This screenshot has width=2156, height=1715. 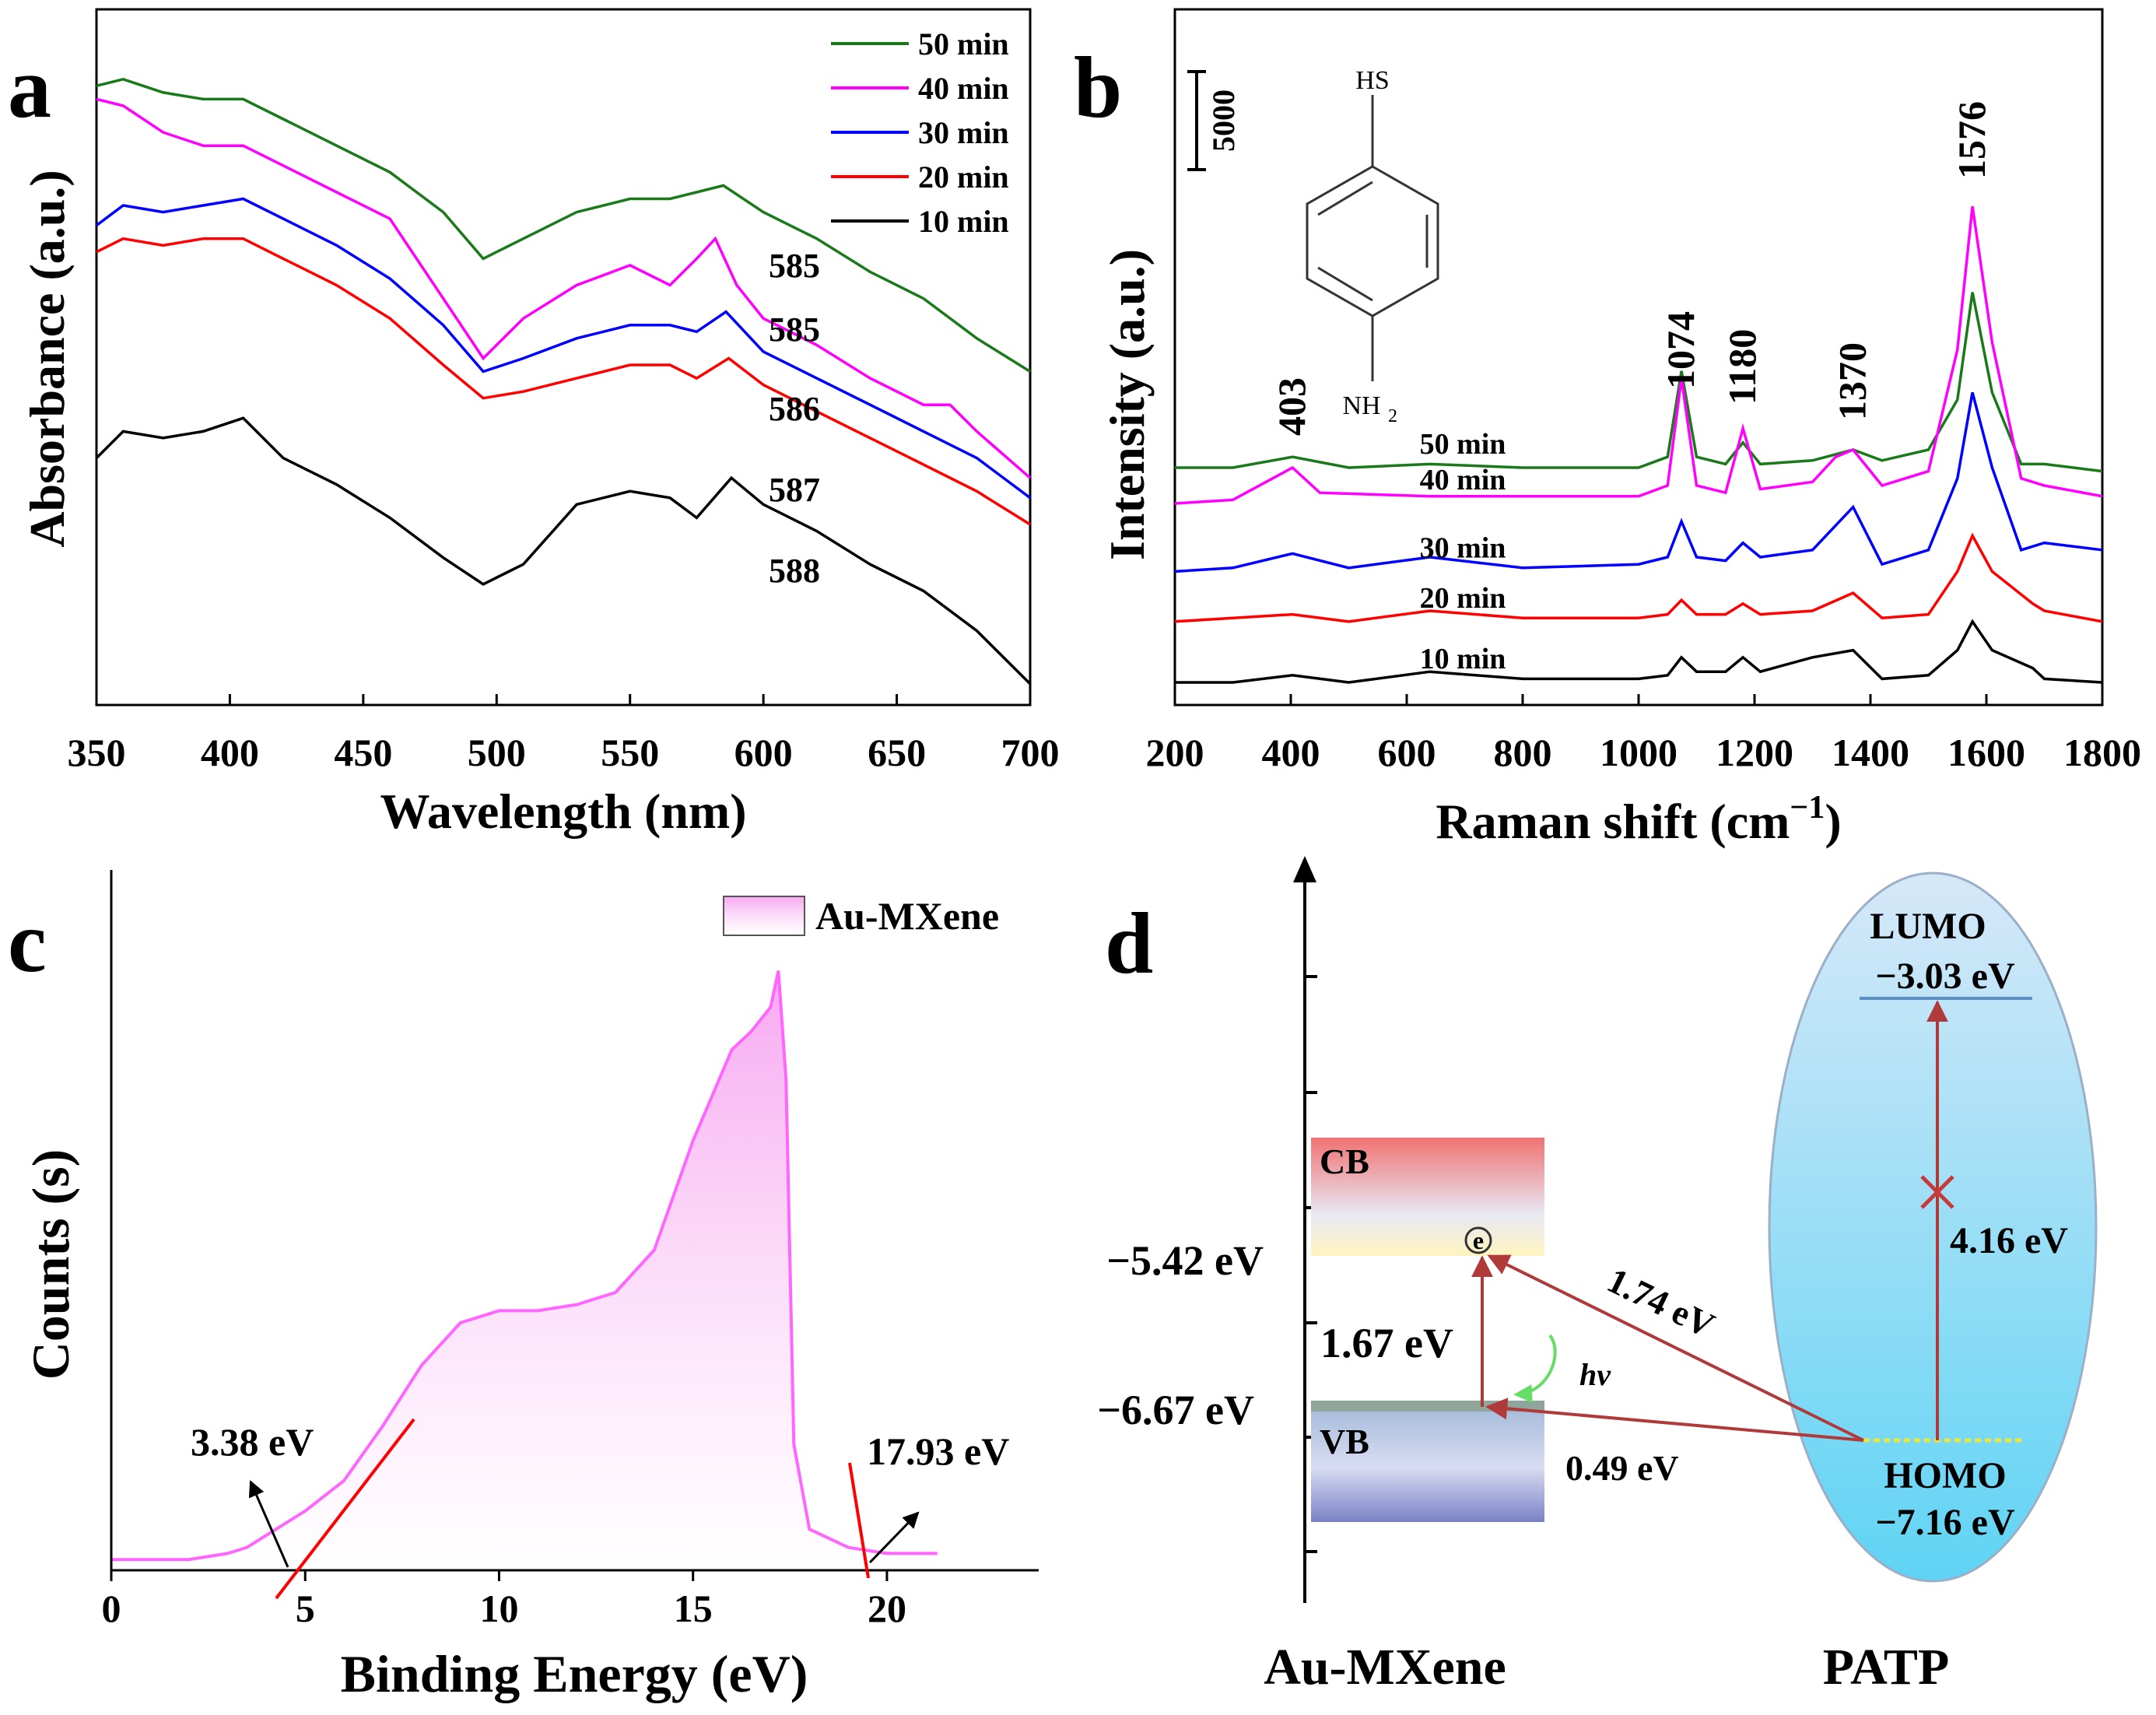 I want to click on series-line-b-10-min, so click(x=1639, y=651).